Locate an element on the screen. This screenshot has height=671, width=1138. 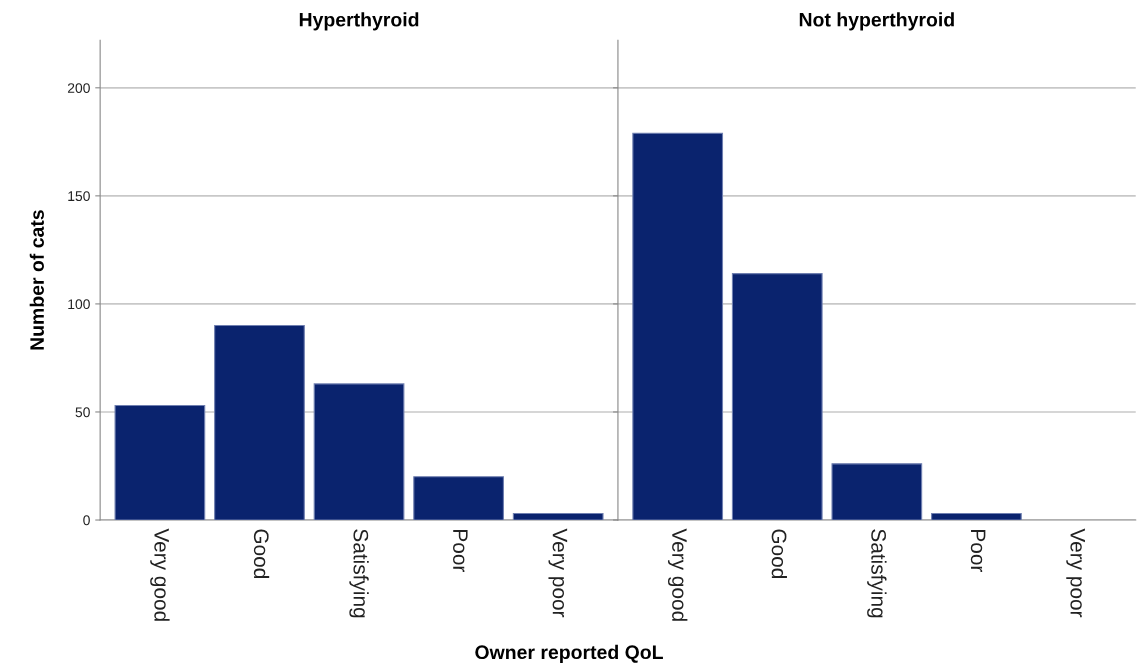
chart-title: Hyperthyroid is located at coordinates (359, 21).